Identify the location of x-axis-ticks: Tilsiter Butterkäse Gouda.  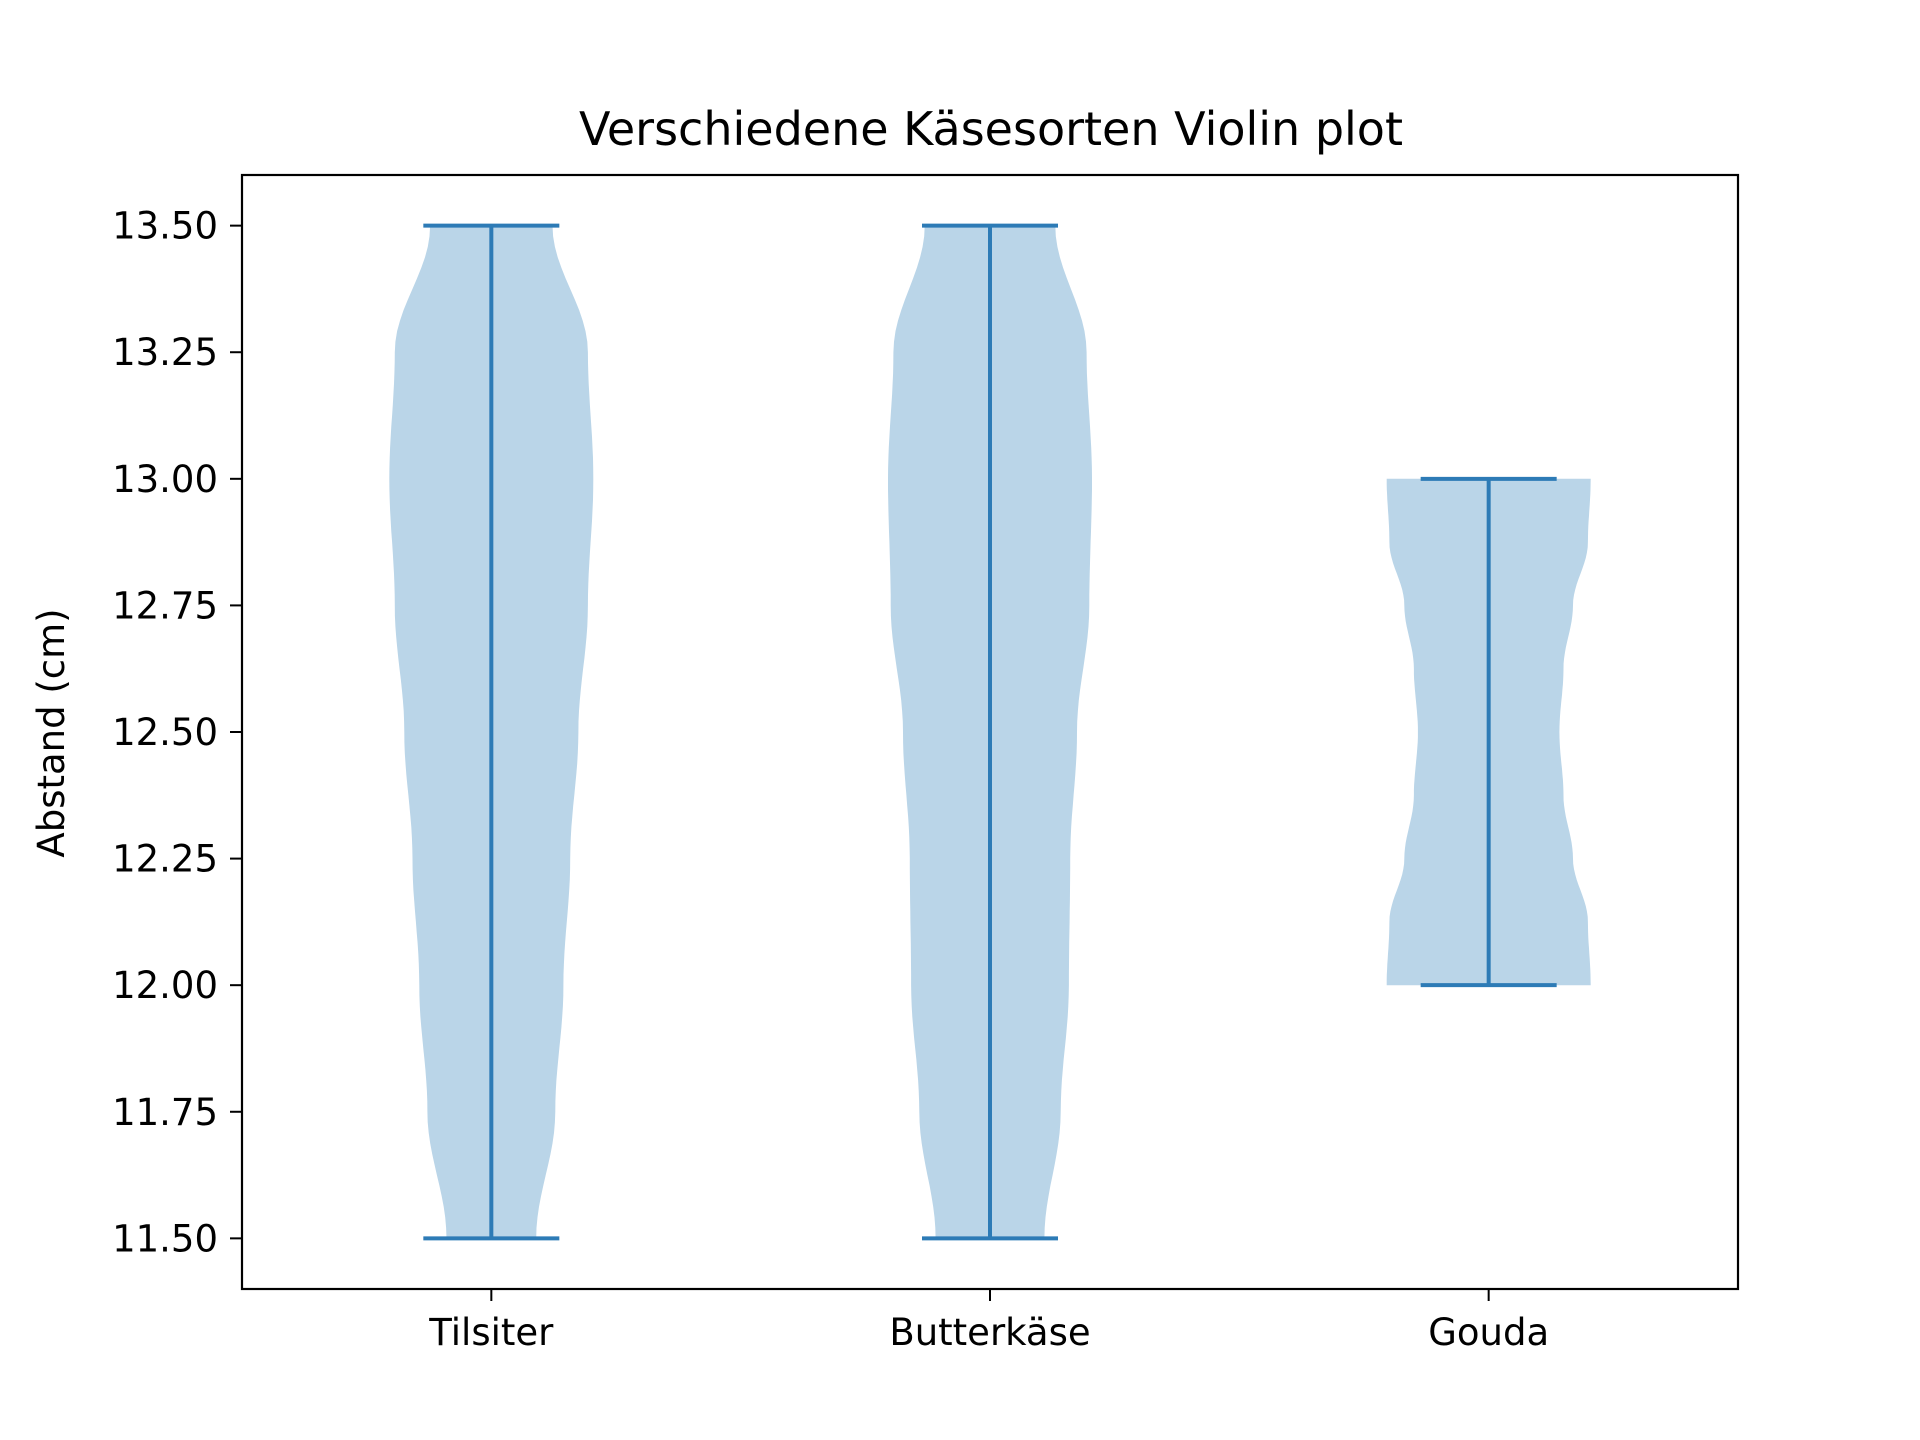
(988, 1321).